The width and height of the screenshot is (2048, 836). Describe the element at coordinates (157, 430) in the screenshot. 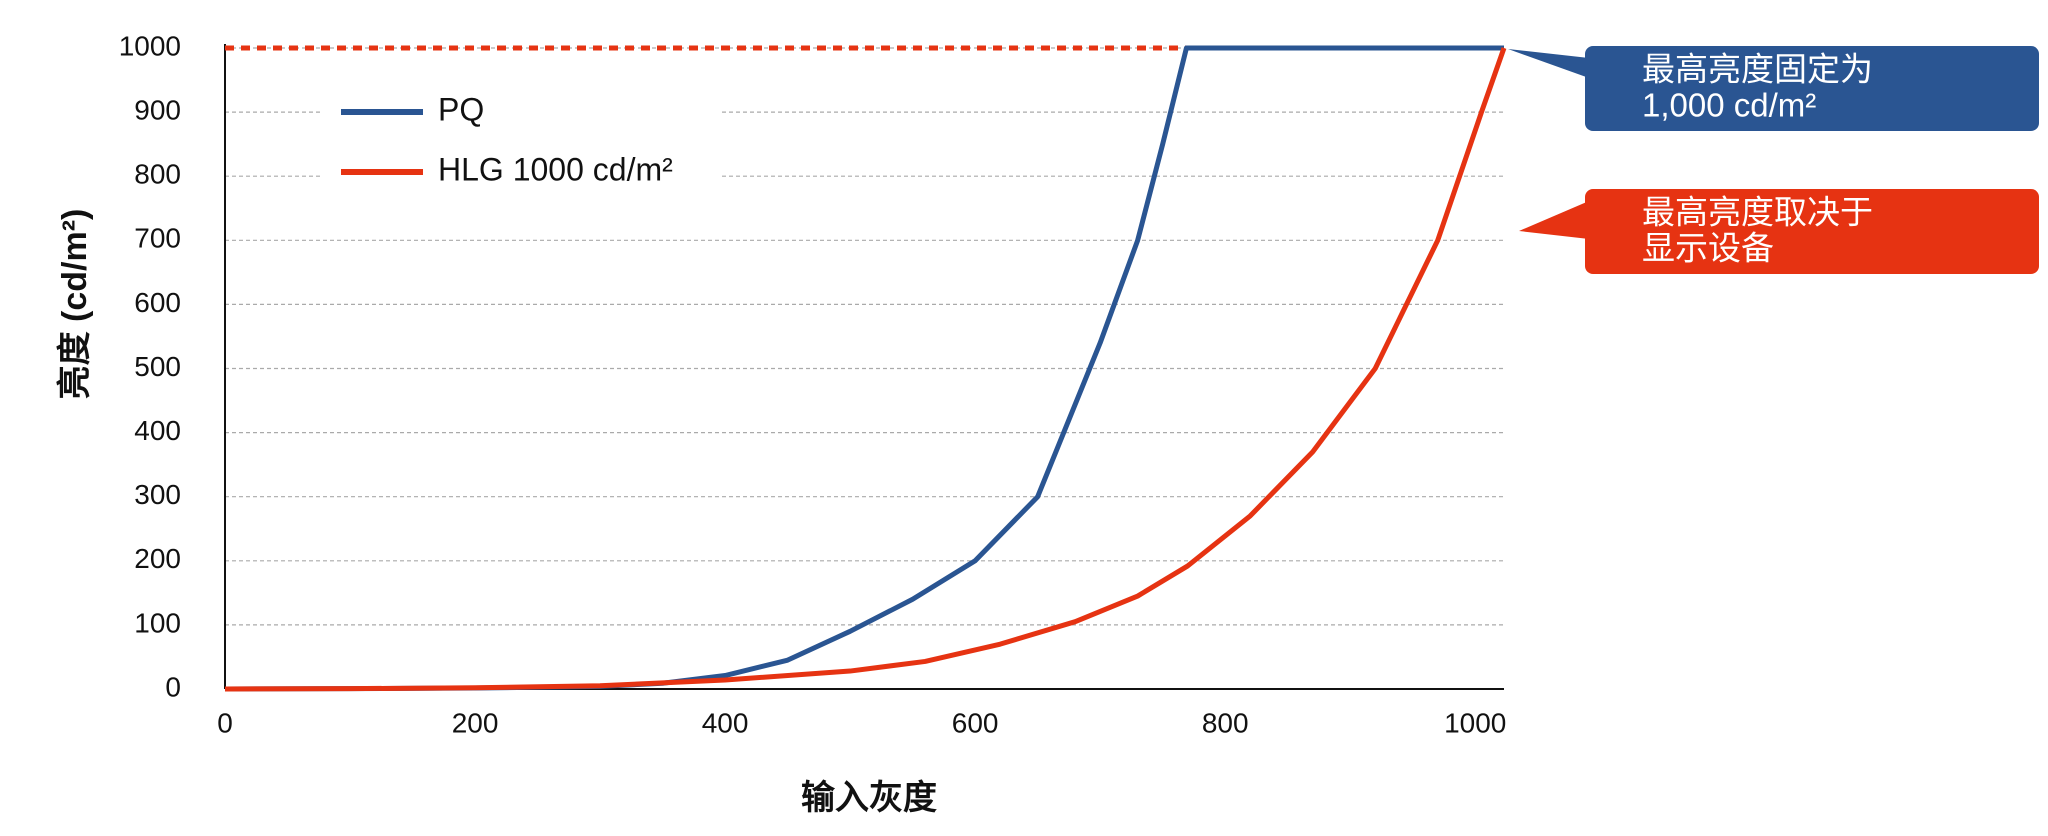

I see `y-tick-label: 400` at that location.